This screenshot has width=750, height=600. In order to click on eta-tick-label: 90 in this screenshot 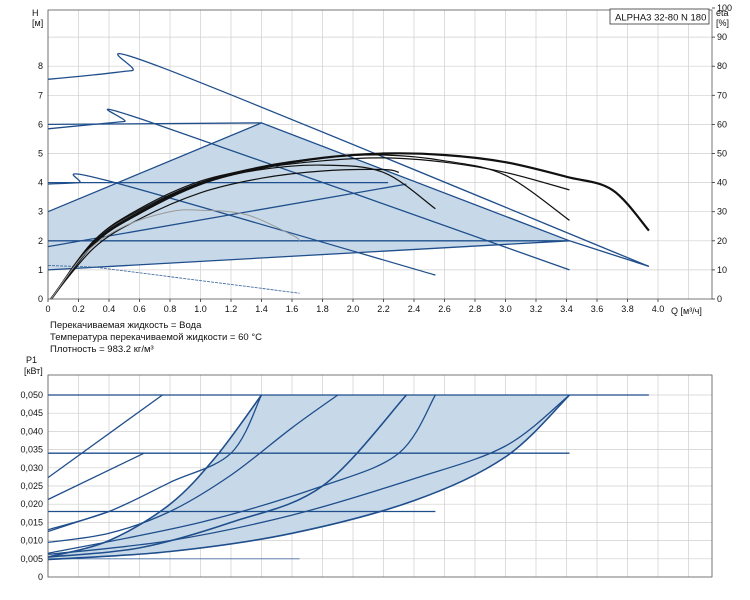, I will do `click(722, 37)`.